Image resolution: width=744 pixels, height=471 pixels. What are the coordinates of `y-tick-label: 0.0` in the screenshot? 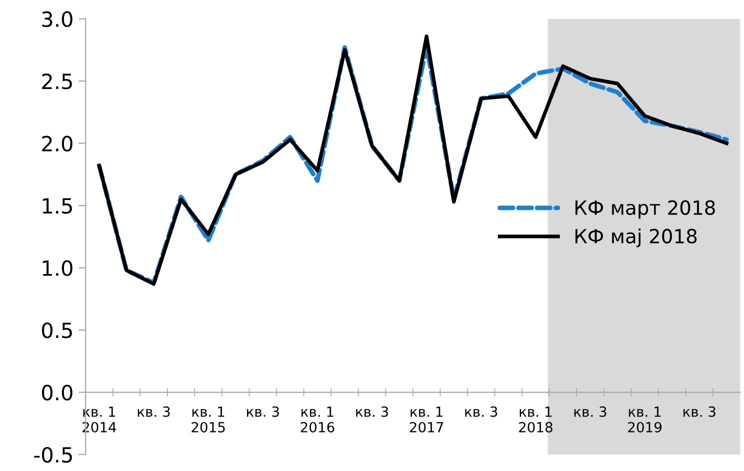 It's located at (57, 392).